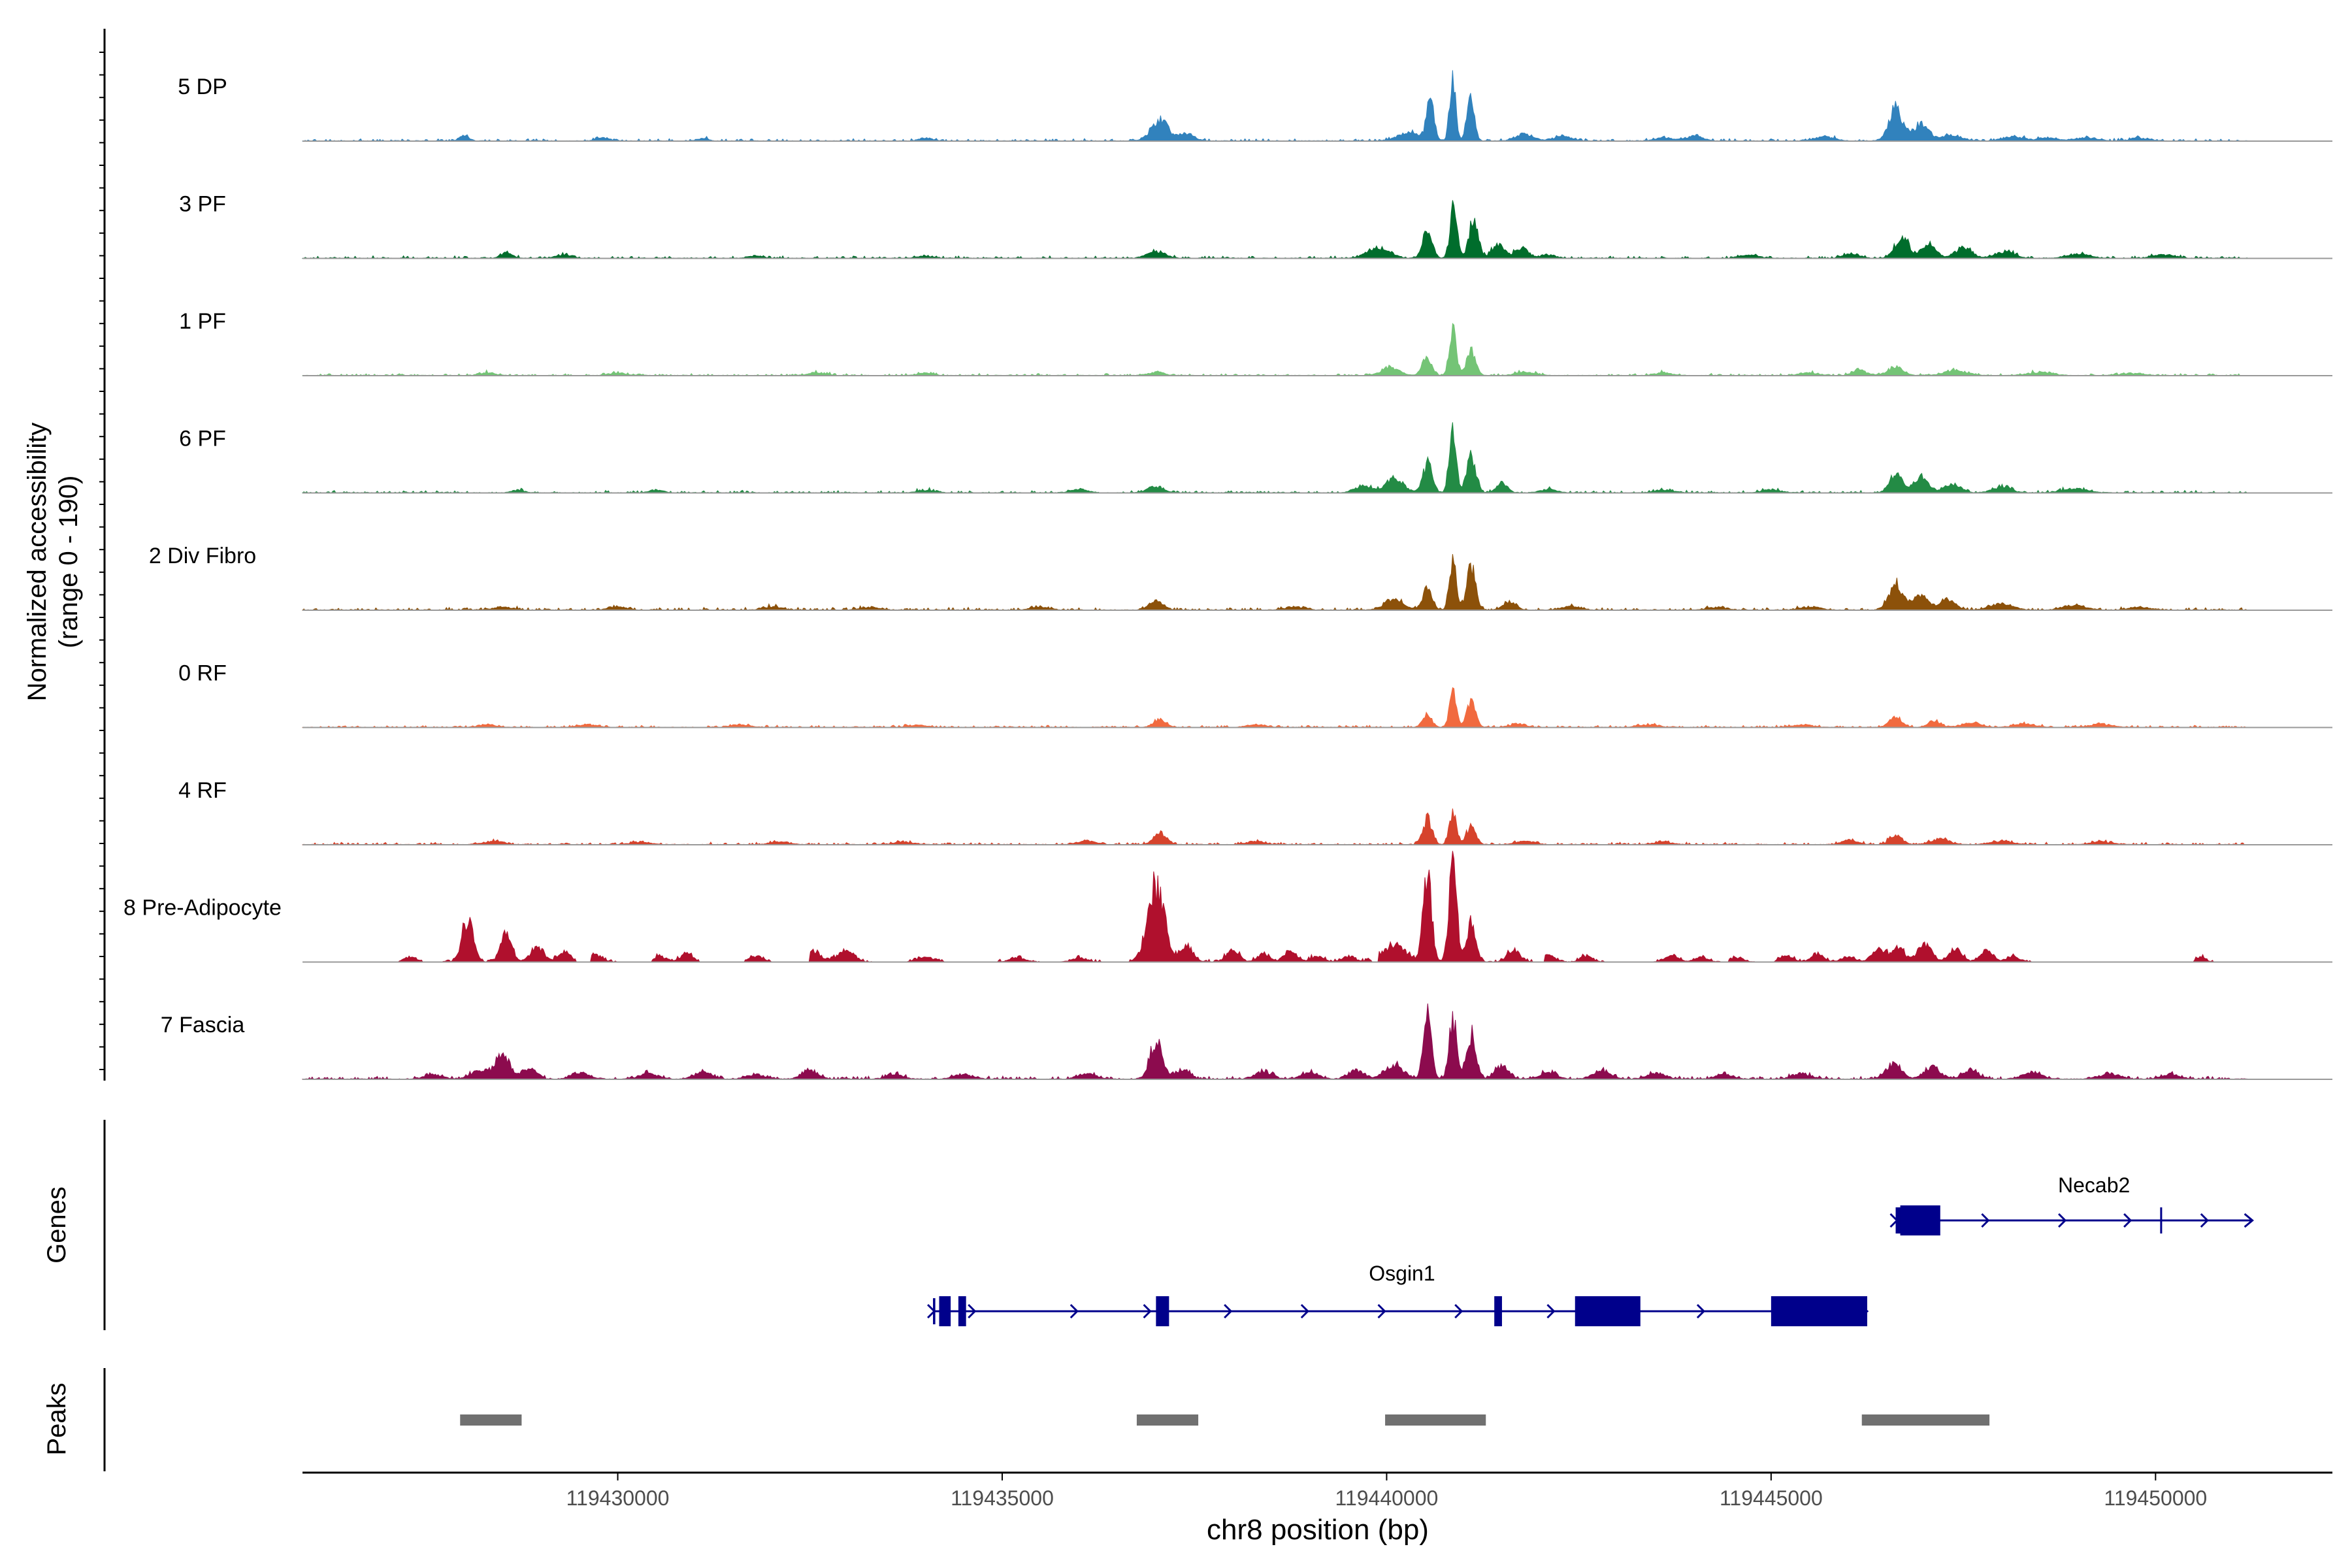 The height and width of the screenshot is (1568, 2352). I want to click on x-axis-label: chr8 position (bp), so click(1318, 1530).